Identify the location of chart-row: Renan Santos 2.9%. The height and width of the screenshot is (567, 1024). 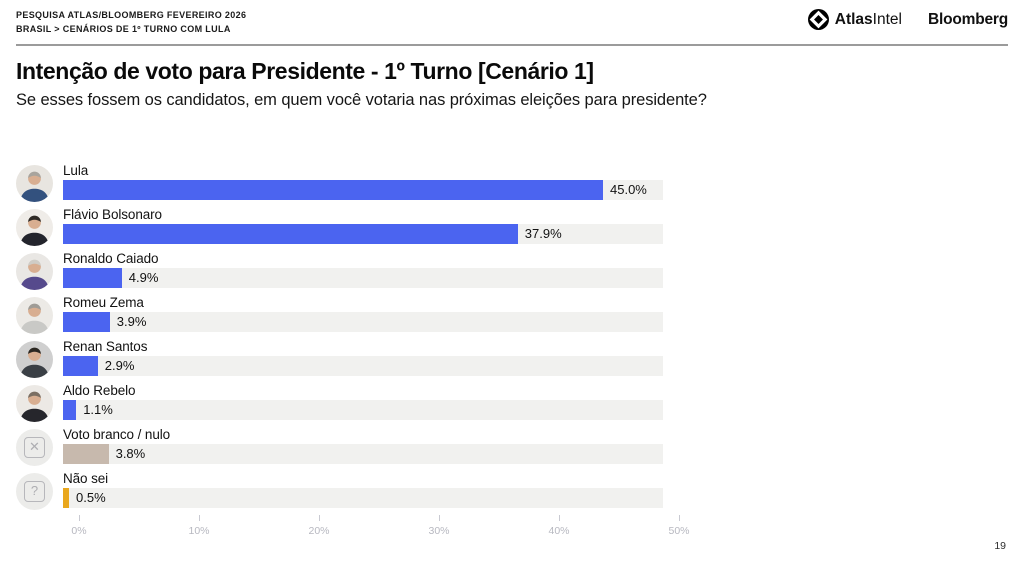
(366, 360).